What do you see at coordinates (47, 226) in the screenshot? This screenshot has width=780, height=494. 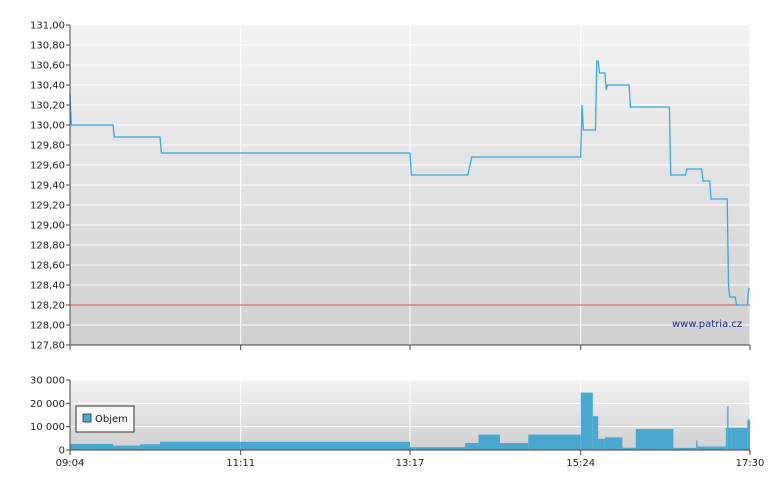 I see `price-y-tick-label: 129,00` at bounding box center [47, 226].